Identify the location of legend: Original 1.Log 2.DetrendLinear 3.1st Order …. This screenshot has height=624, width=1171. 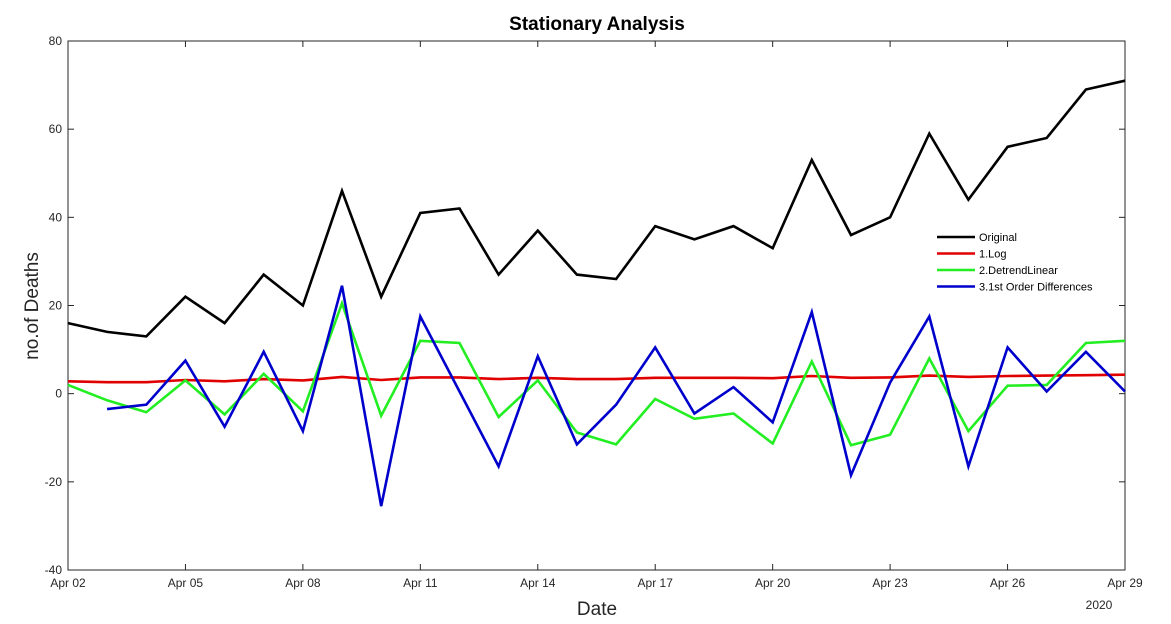
(1015, 263).